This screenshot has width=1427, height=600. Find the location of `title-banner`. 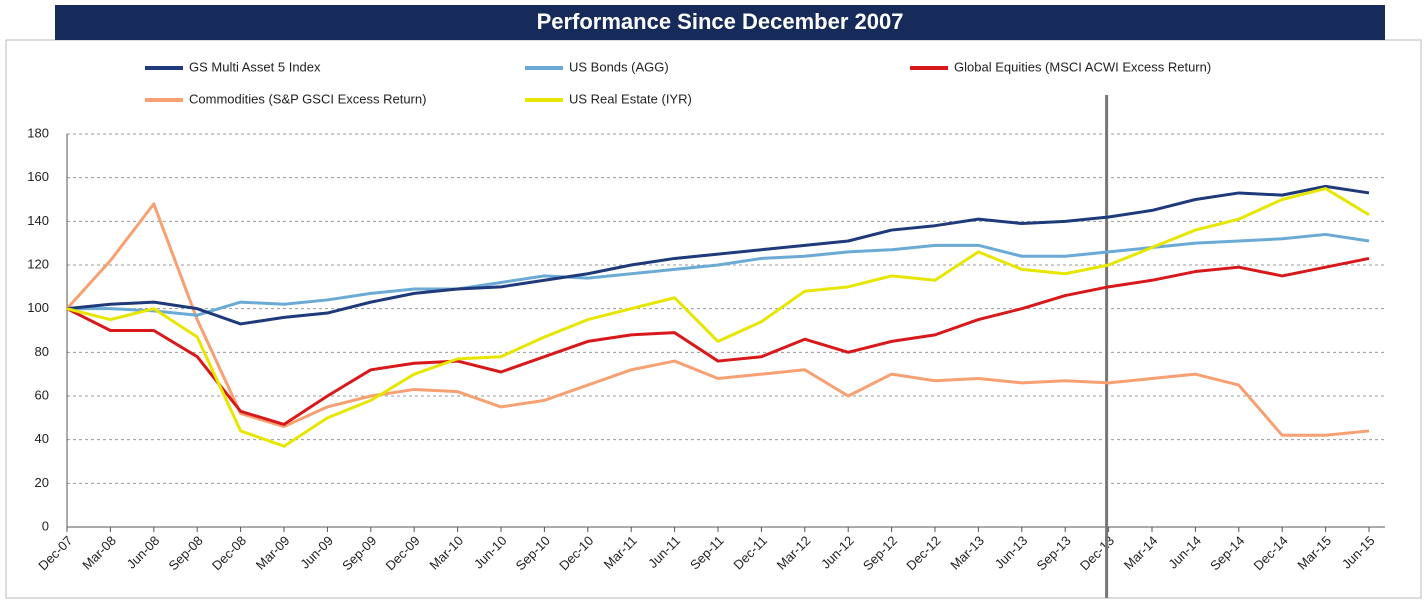

title-banner is located at coordinates (720, 22).